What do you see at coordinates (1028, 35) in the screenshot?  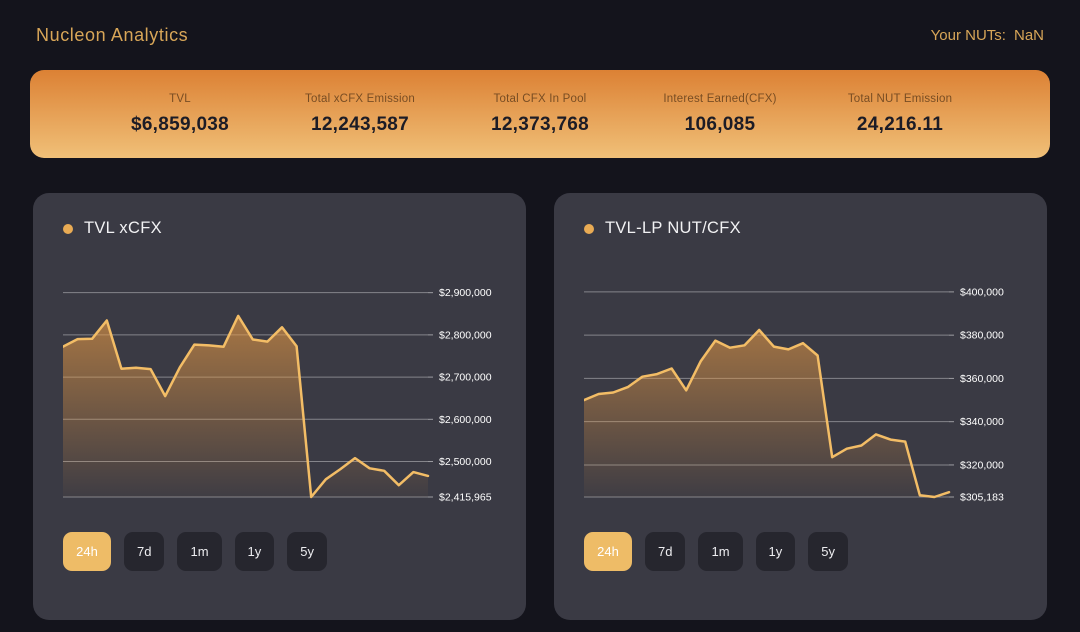 I see `your-nuts-value: NaN` at bounding box center [1028, 35].